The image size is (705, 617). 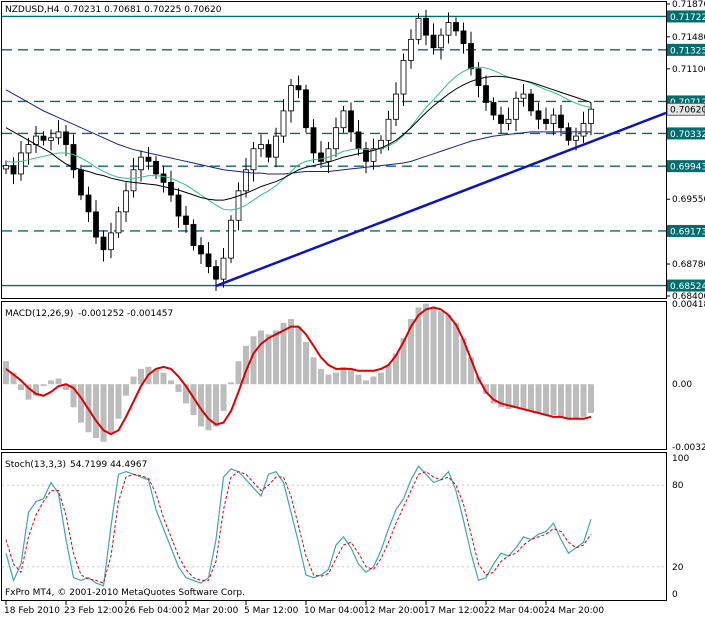 What do you see at coordinates (687, 18) in the screenshot?
I see `price-tag-label: 0.71722` at bounding box center [687, 18].